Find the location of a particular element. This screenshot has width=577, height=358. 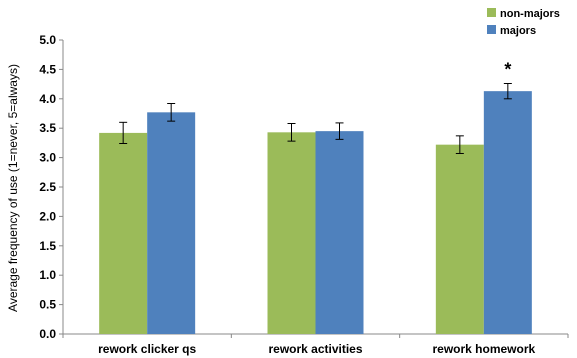

significance-annotation: * is located at coordinates (507, 70).